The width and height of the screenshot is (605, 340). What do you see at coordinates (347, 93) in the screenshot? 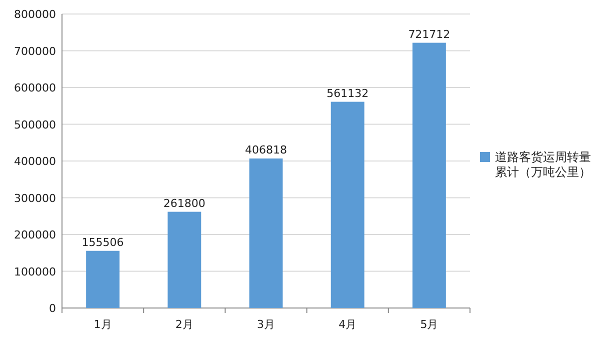
I see `data-label: 561132` at bounding box center [347, 93].